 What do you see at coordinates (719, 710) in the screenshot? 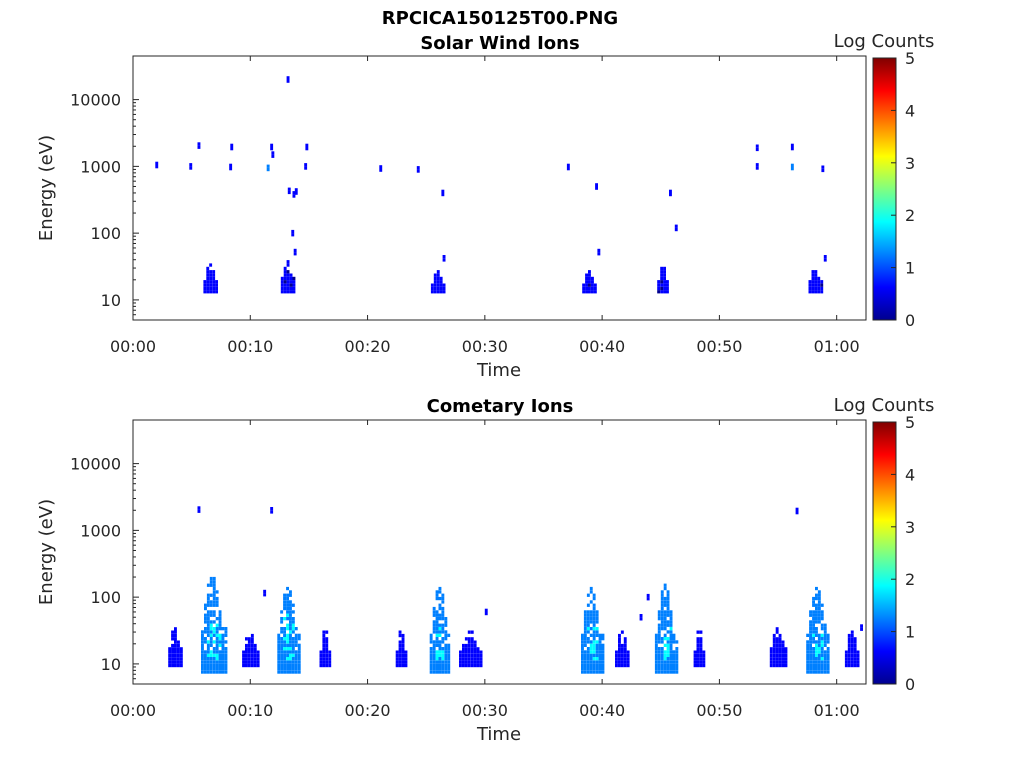
I see `x-tick-label: 00:50` at bounding box center [719, 710].